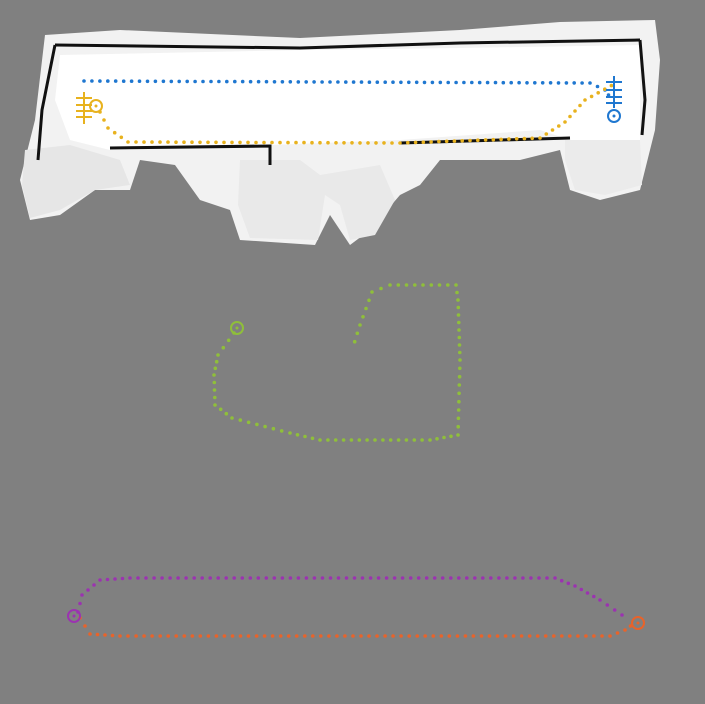 The image size is (705, 704). Describe the element at coordinates (96, 106) in the screenshot. I see `yellow-circle-target-icon` at that location.